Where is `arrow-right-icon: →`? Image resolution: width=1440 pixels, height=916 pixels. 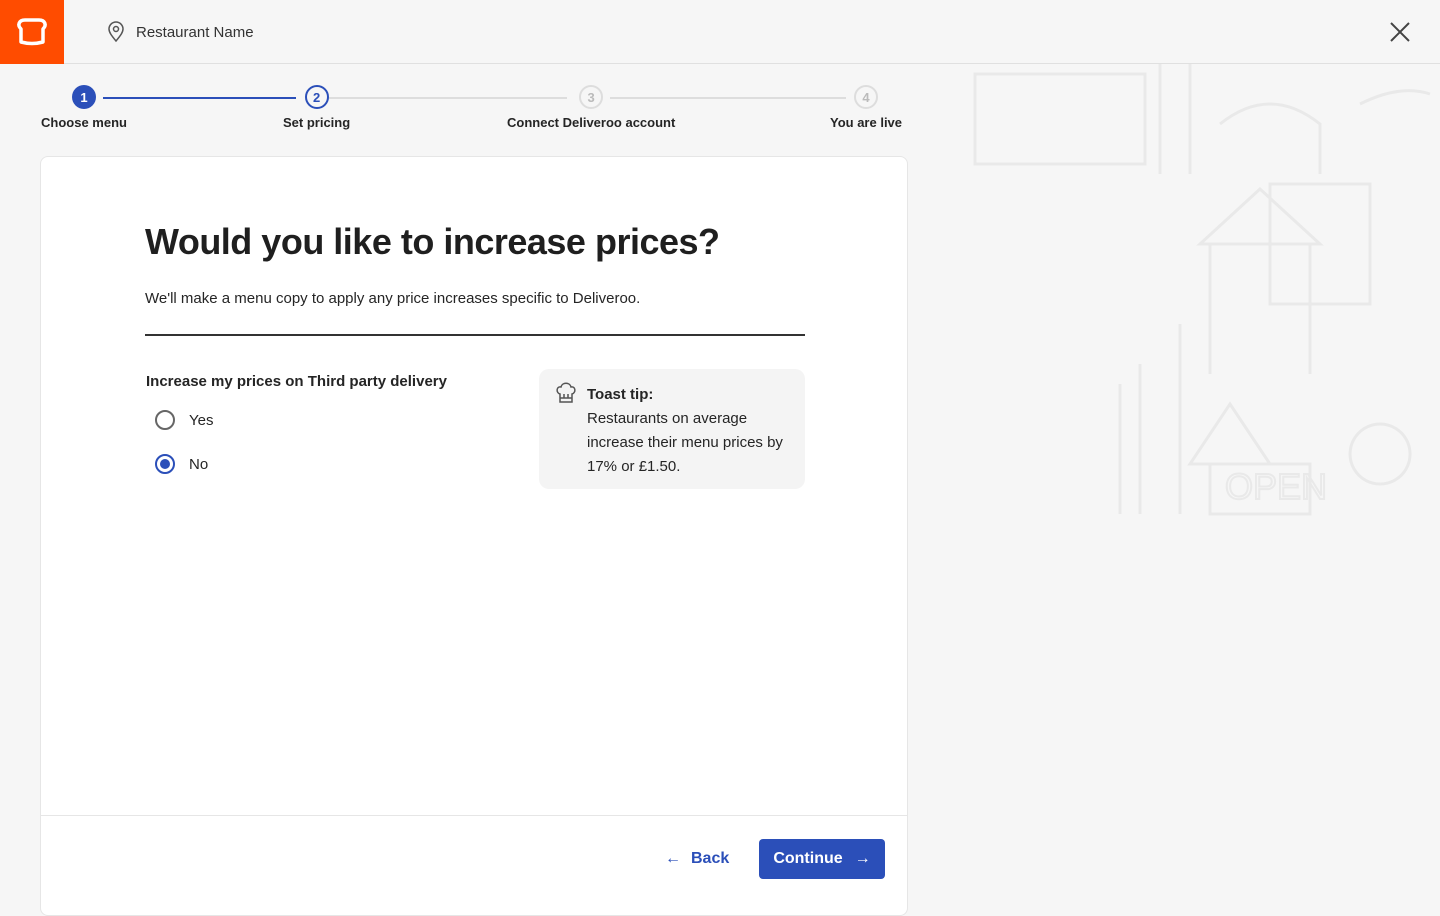
arrow-right-icon: → is located at coordinates (862, 858).